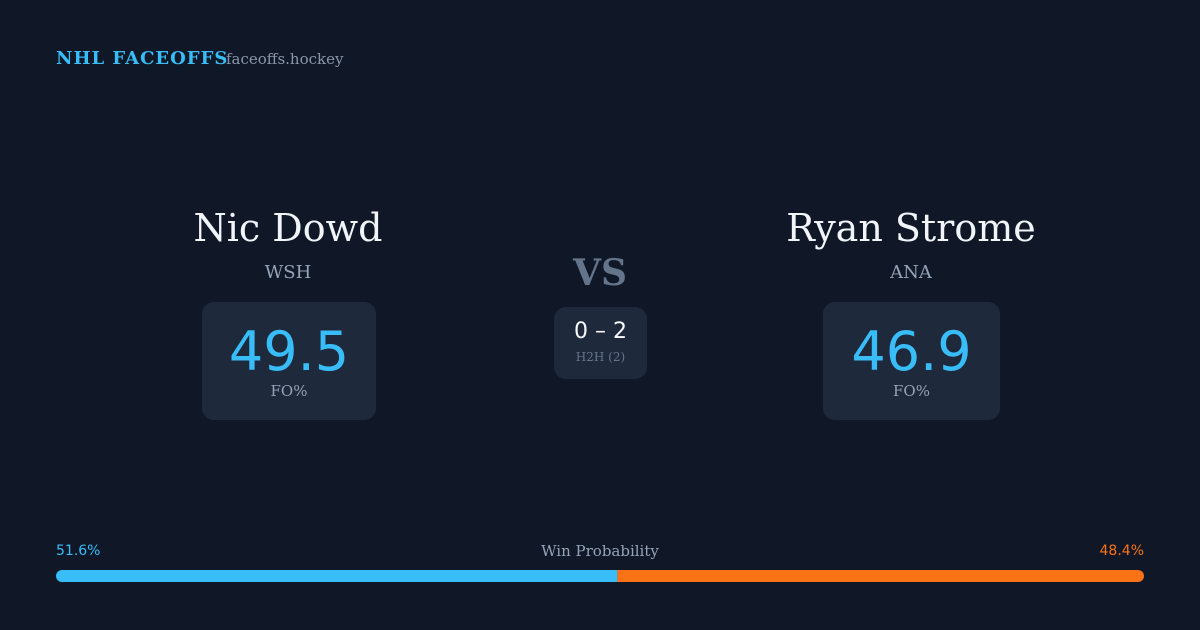  I want to click on fo-value: 46.9, so click(911, 351).